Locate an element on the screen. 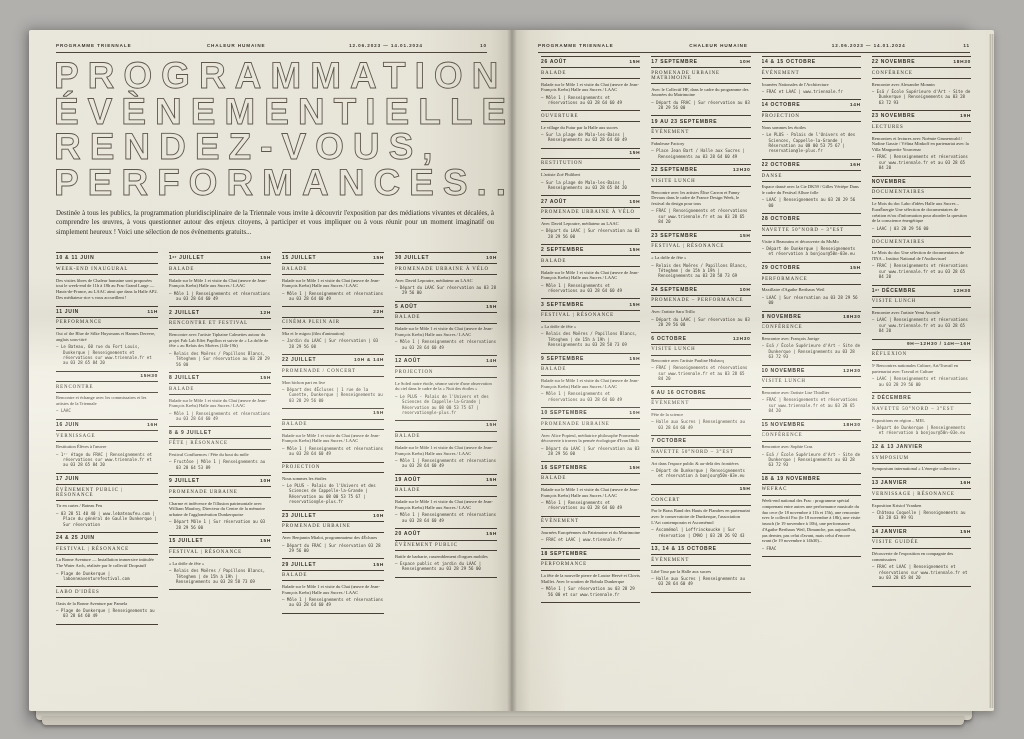 The image size is (1024, 739). event-category: NAVETTE 50°NORD – 3°EST is located at coordinates (701, 453).